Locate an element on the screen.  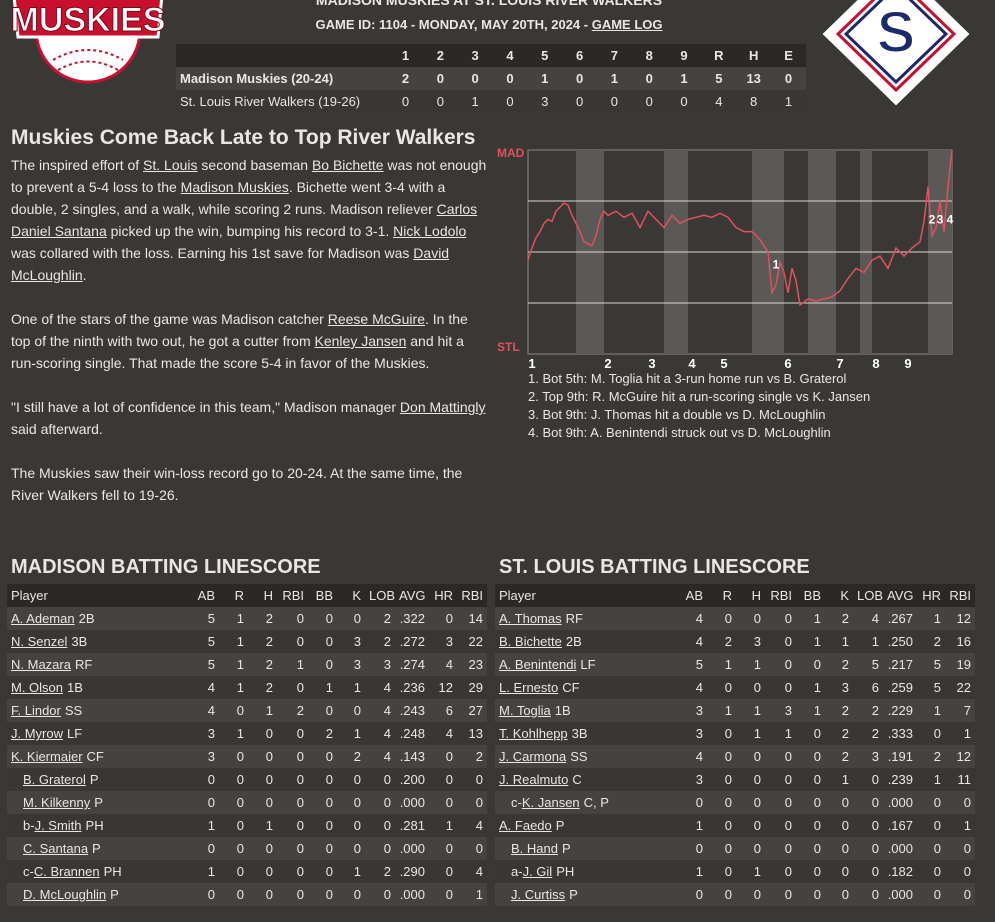
player-link: F. Lindor is located at coordinates (36, 710).